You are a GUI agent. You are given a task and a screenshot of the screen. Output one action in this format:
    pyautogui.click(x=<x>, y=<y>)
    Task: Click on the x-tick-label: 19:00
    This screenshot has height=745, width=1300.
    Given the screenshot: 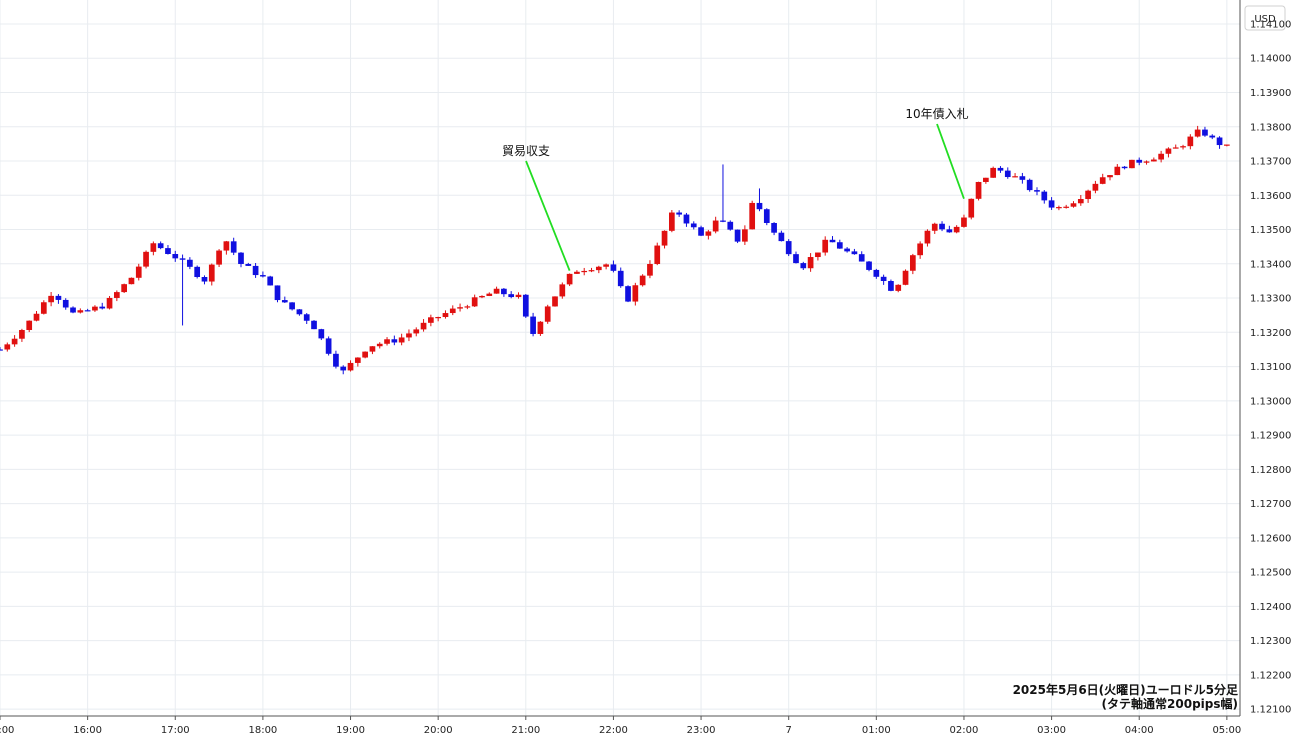 What is the action you would take?
    pyautogui.click(x=350, y=730)
    